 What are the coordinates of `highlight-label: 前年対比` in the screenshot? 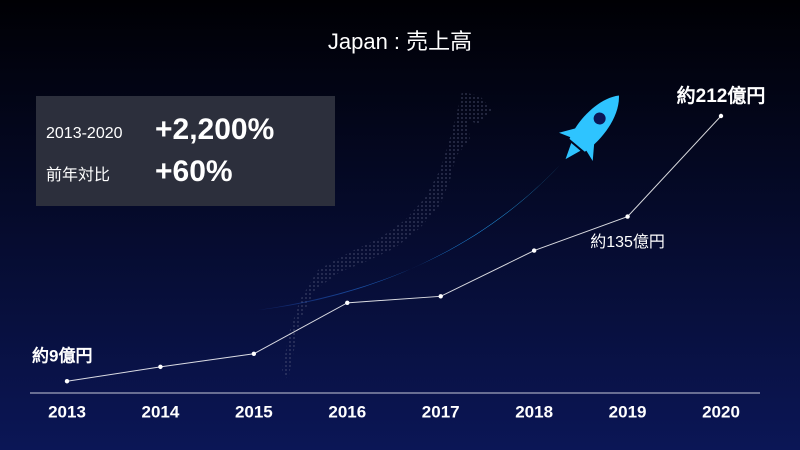 It's located at (78, 175).